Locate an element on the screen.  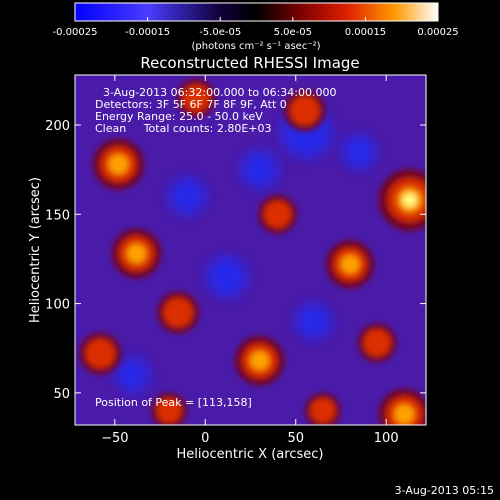
y-tick-label: 150 is located at coordinates (57, 215).